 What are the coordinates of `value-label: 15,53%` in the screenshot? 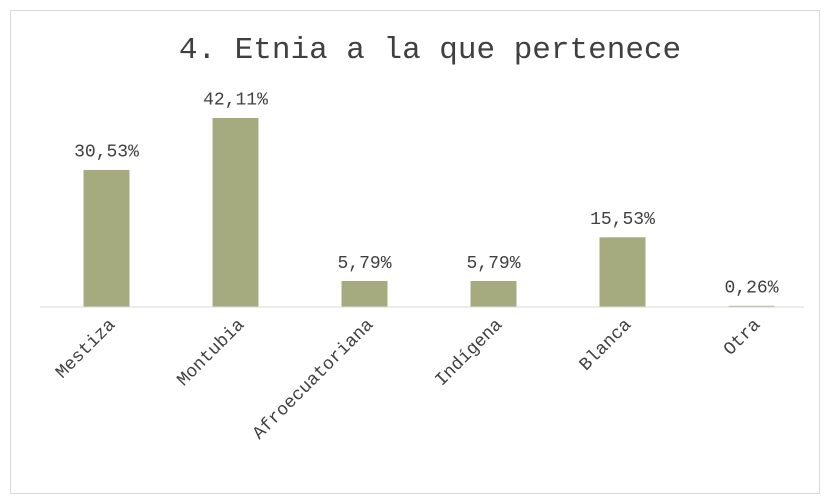 It's located at (622, 220).